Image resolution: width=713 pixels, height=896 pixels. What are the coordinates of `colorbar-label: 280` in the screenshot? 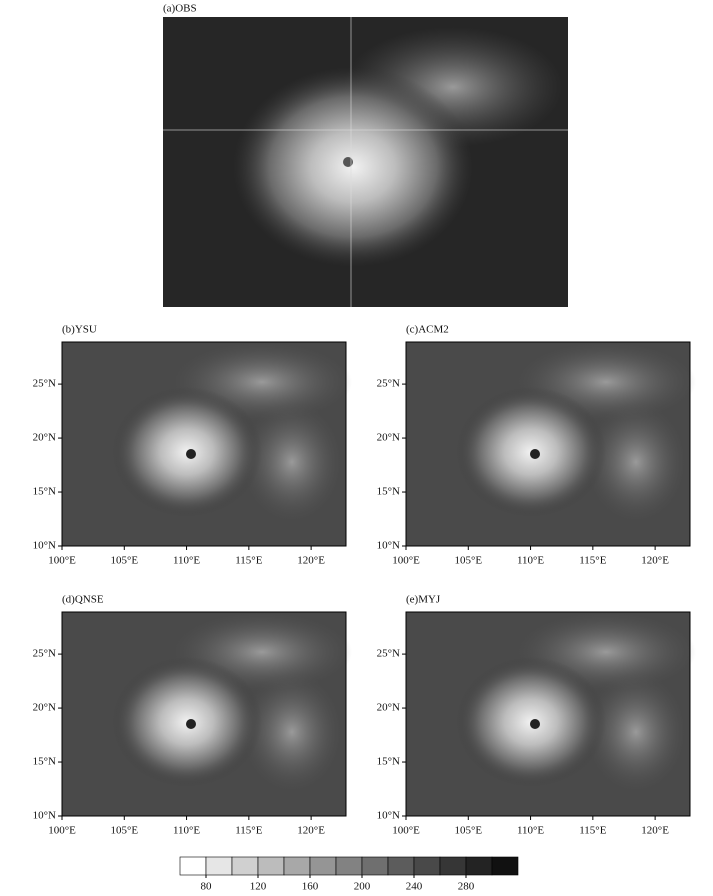 It's located at (466, 887).